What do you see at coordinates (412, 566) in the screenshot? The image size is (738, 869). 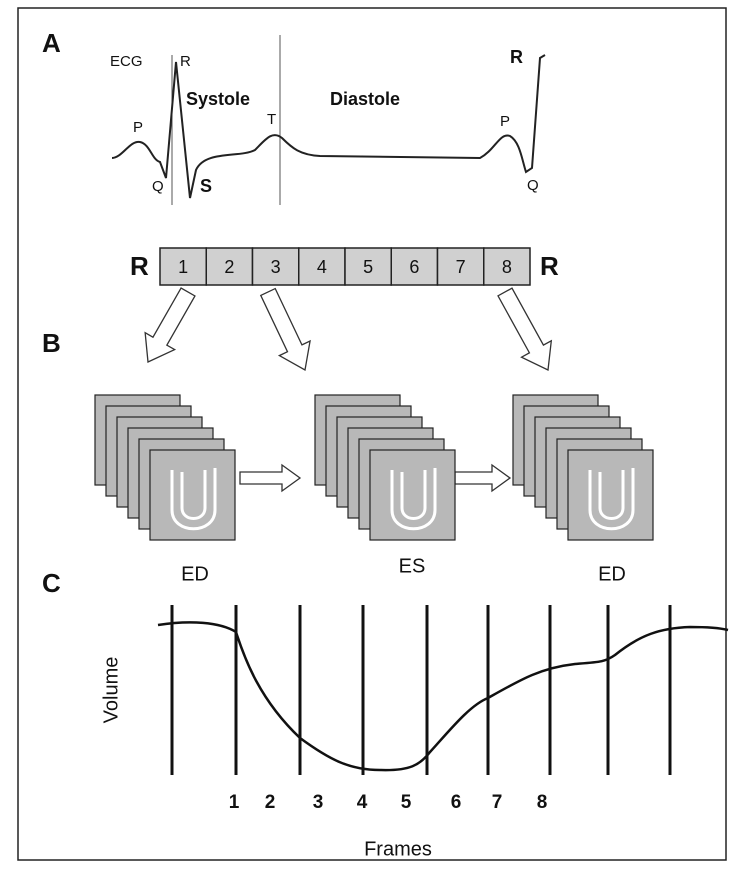 I see `stack-label: ES` at bounding box center [412, 566].